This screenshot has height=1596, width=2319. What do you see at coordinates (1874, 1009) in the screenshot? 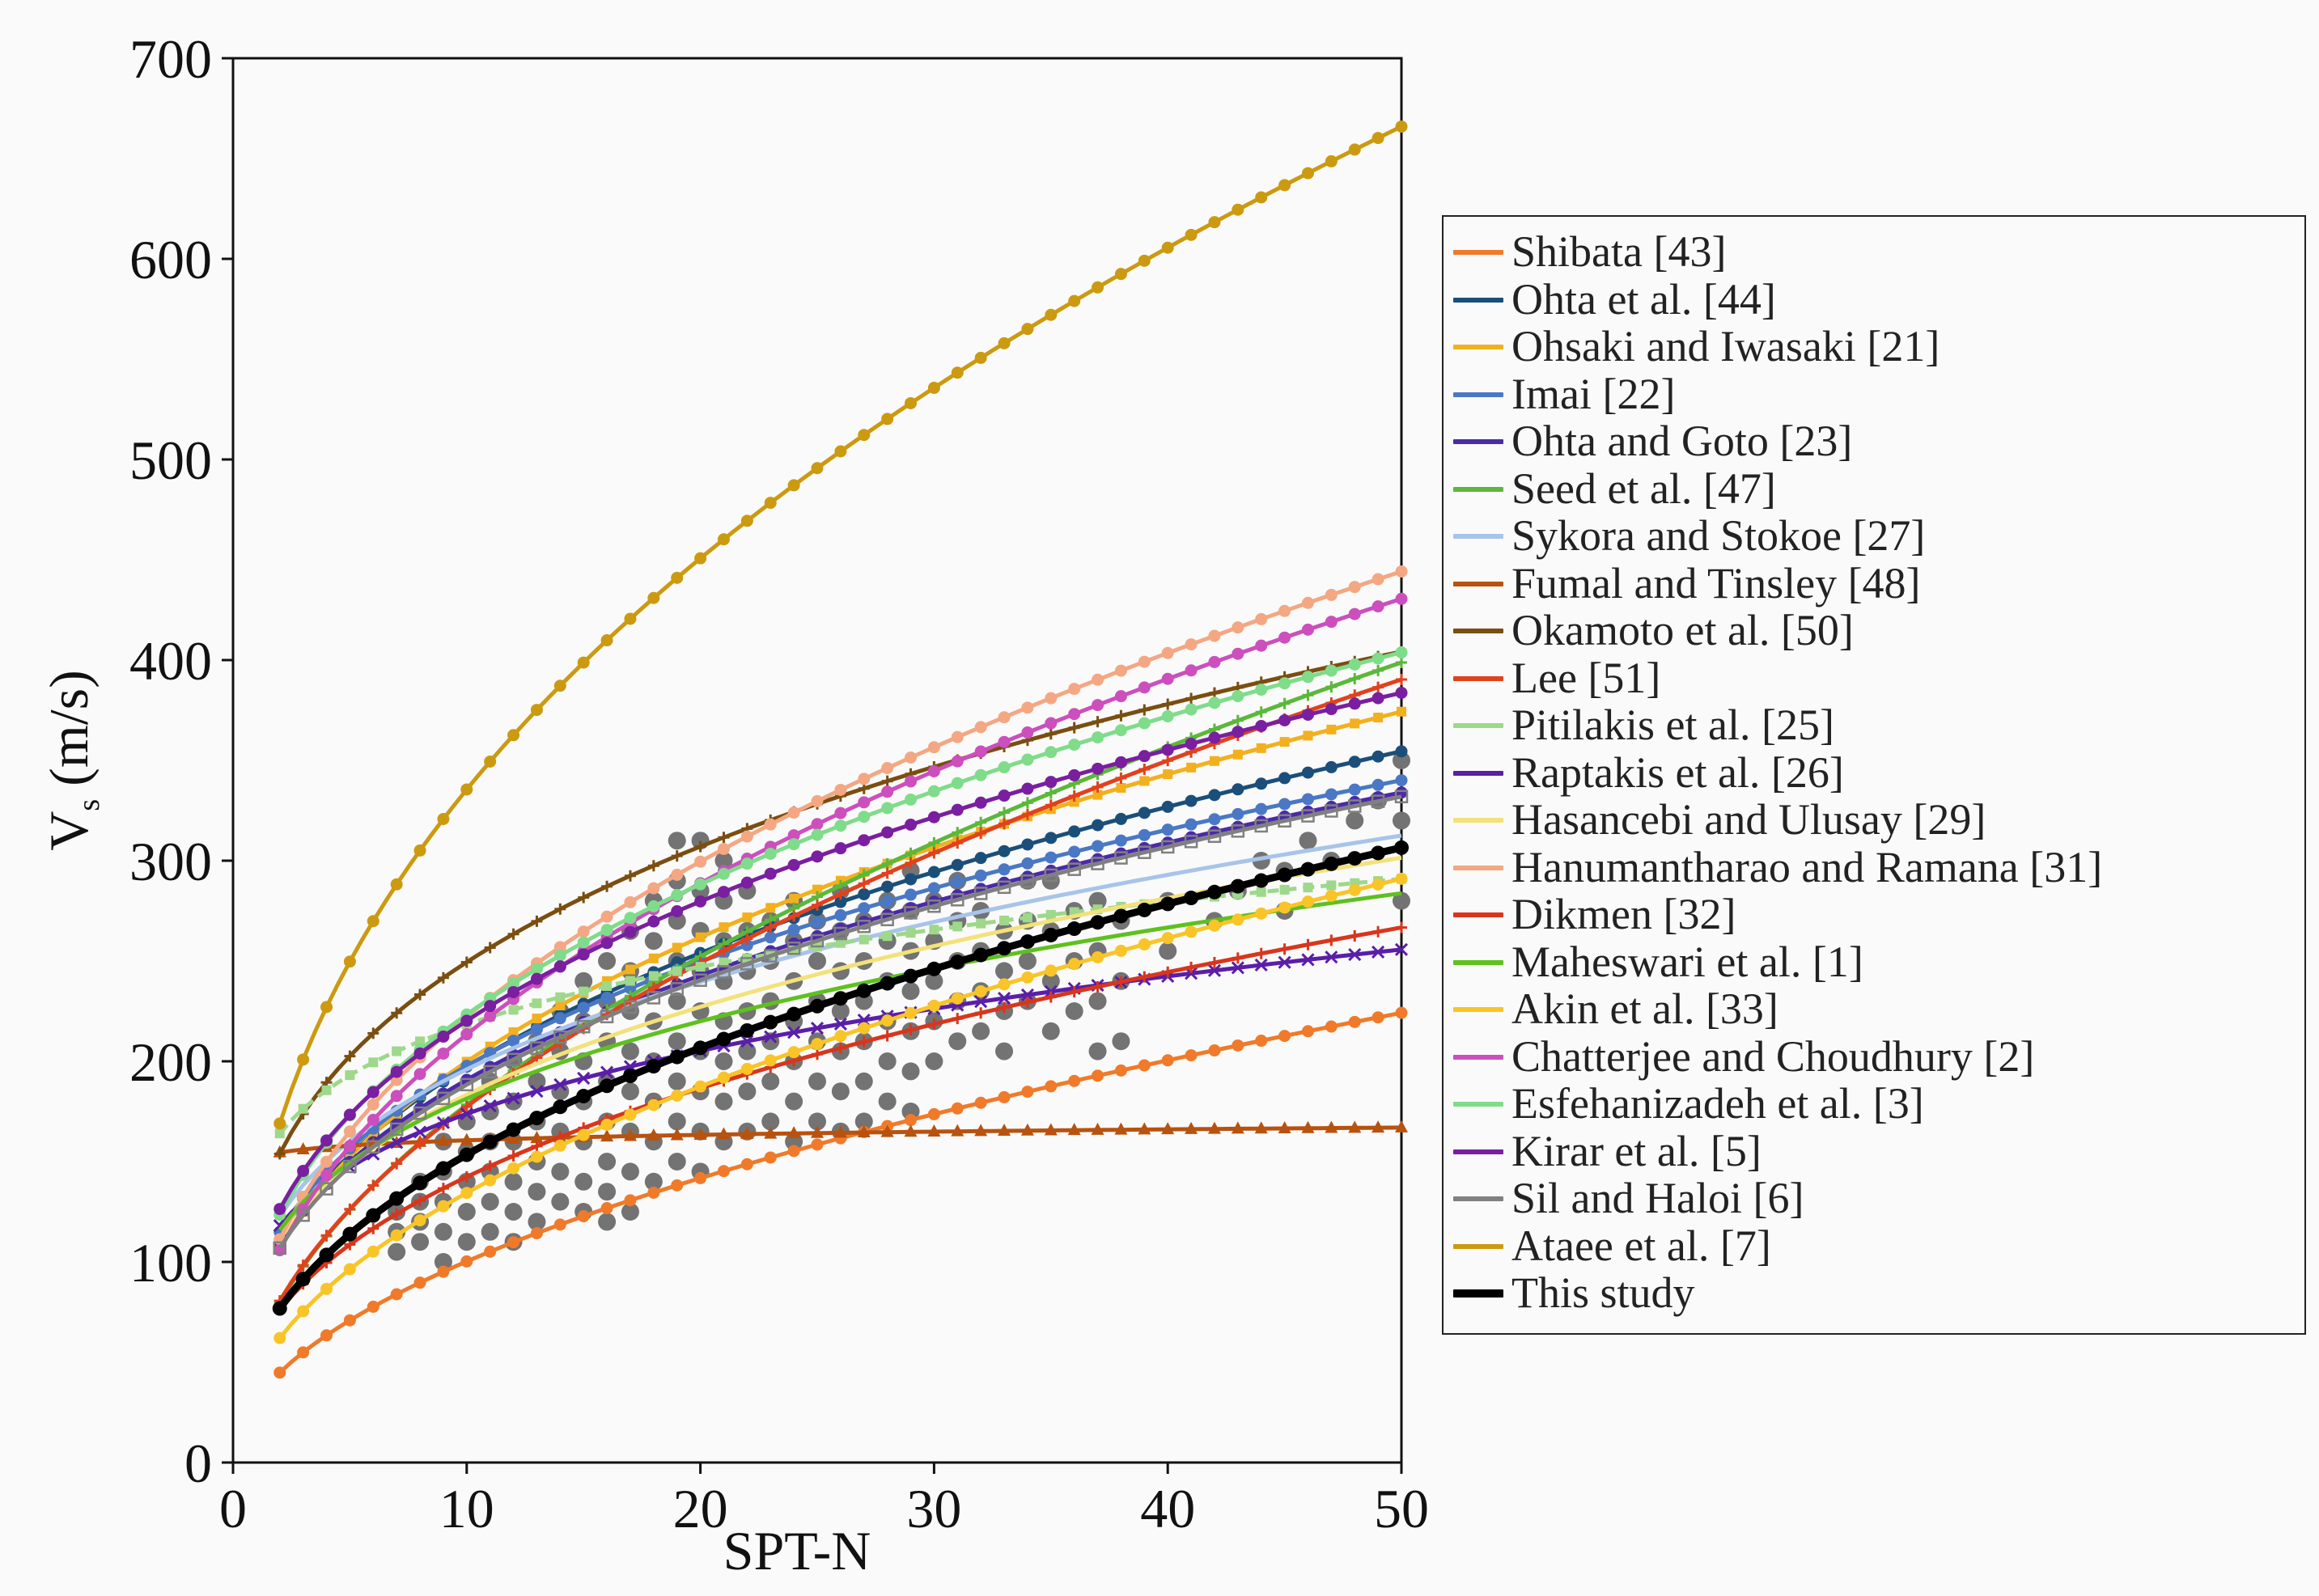
I see `legend-entry: Akin et al. [33]` at bounding box center [1874, 1009].